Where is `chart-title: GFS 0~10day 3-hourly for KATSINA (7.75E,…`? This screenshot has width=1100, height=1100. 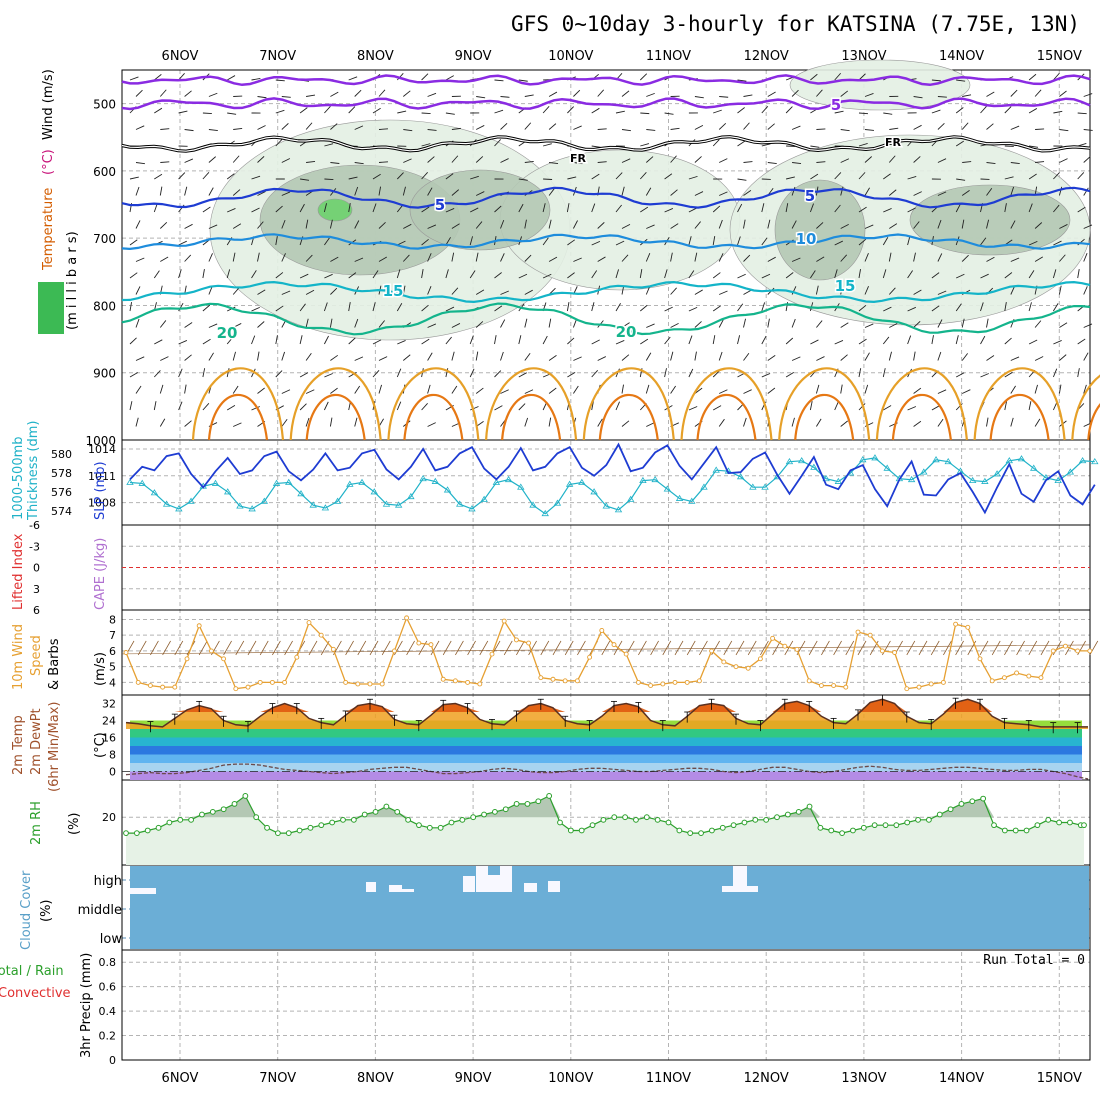 chart-title: GFS 0~10day 3-hourly for KATSINA (7.75E,… is located at coordinates (795, 24).